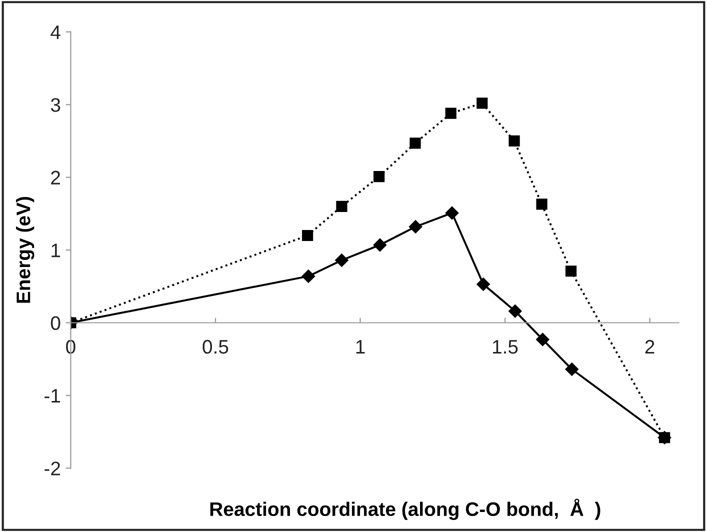  What do you see at coordinates (649, 347) in the screenshot?
I see `x-tick-label: 2` at bounding box center [649, 347].